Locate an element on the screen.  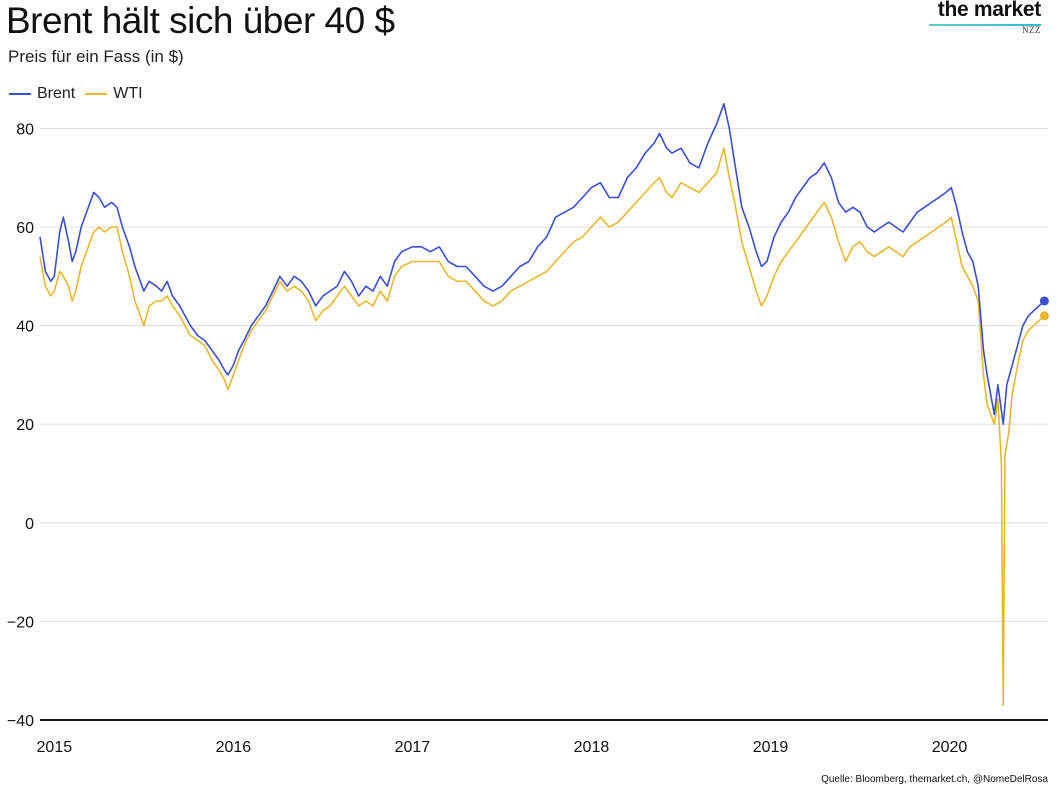
x-tick-label: 2016 is located at coordinates (234, 747).